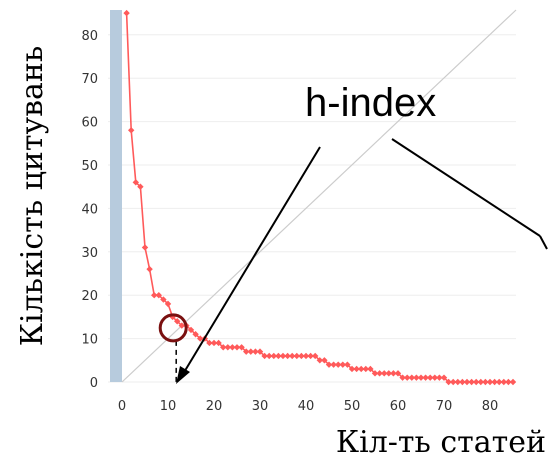 The width and height of the screenshot is (548, 458). What do you see at coordinates (444, 406) in the screenshot?
I see `x-tick-label: 70` at bounding box center [444, 406].